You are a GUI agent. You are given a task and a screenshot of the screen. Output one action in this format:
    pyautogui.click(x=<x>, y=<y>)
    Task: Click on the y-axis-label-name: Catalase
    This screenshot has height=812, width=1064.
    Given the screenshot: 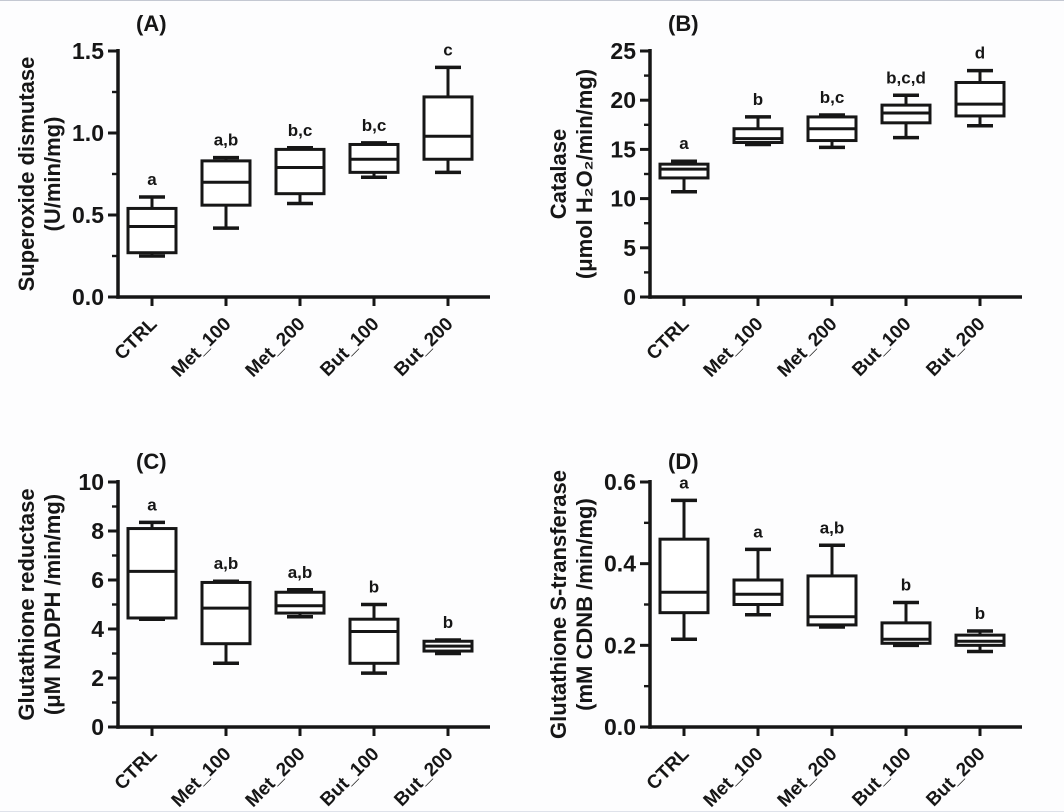 What is the action you would take?
    pyautogui.click(x=558, y=174)
    